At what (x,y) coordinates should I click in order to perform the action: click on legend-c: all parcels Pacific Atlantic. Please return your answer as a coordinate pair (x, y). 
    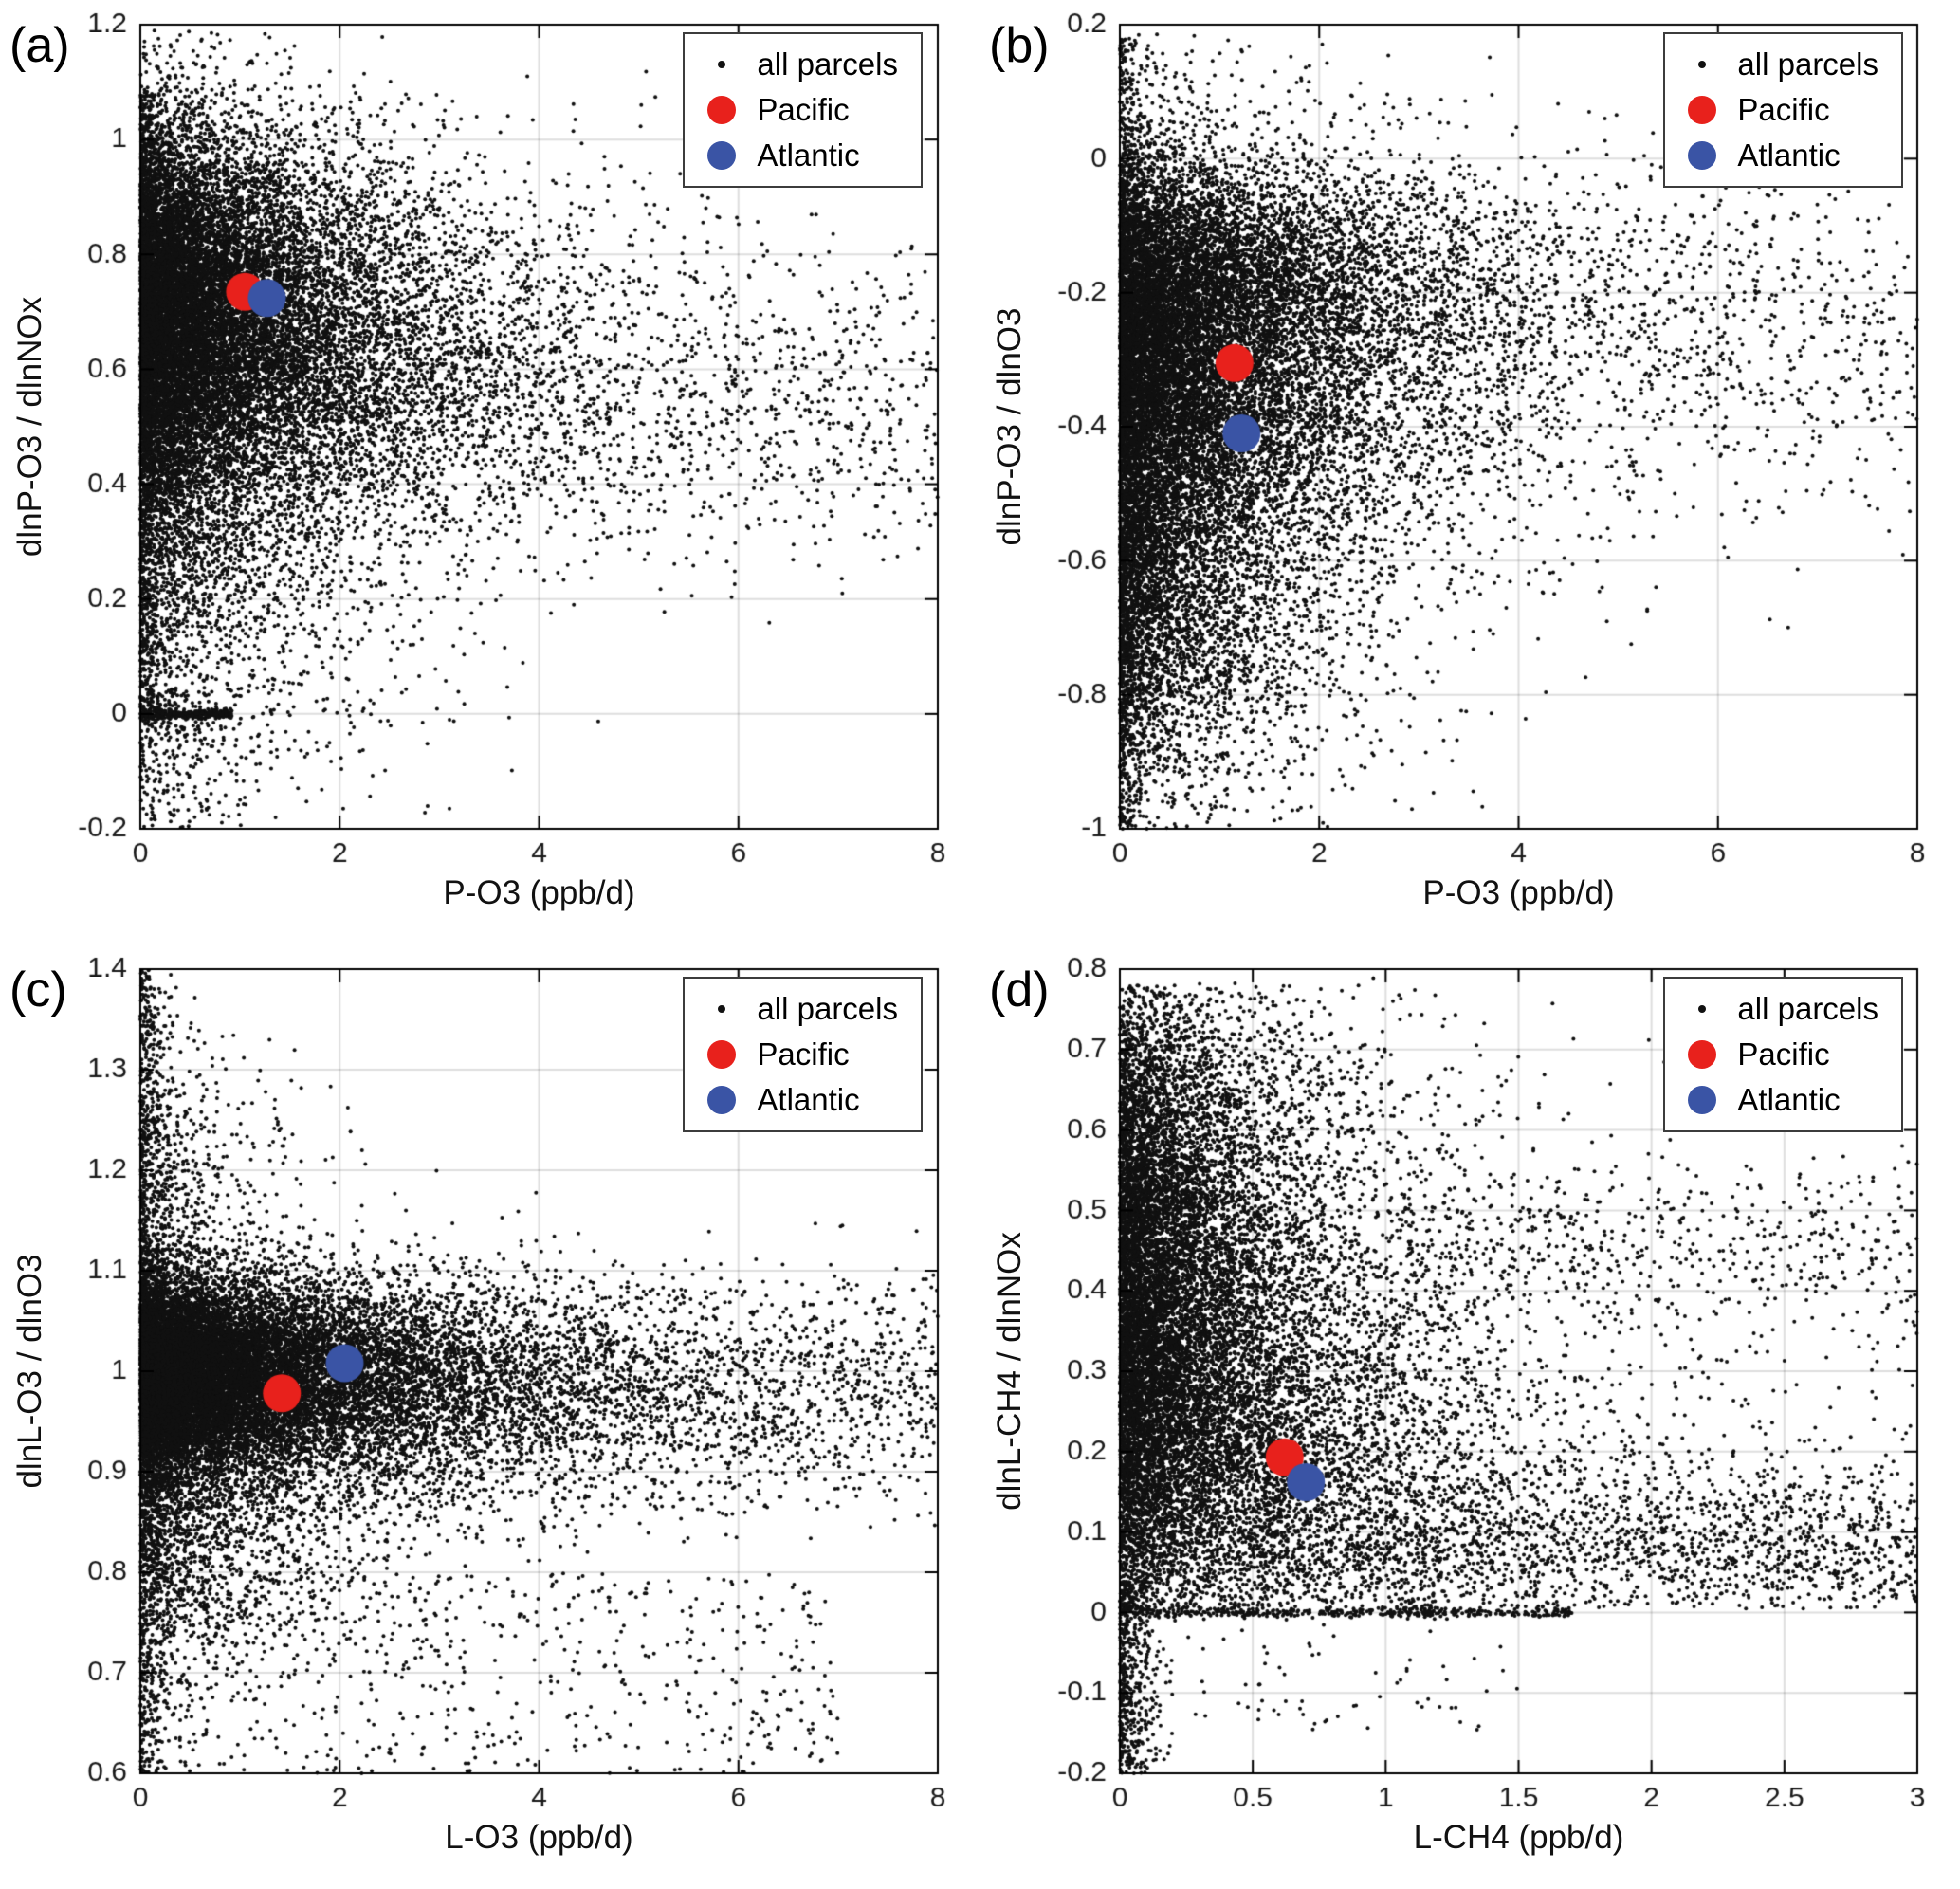
    Looking at the image, I should click on (803, 1055).